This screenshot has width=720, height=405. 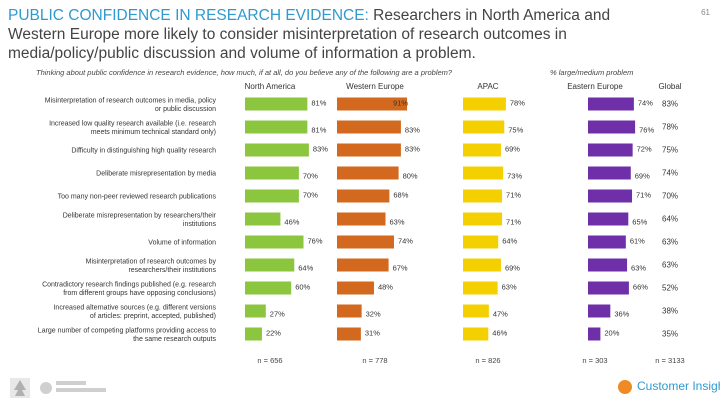 What do you see at coordinates (269, 360) in the screenshot?
I see `sample-size-label: n = 656` at bounding box center [269, 360].